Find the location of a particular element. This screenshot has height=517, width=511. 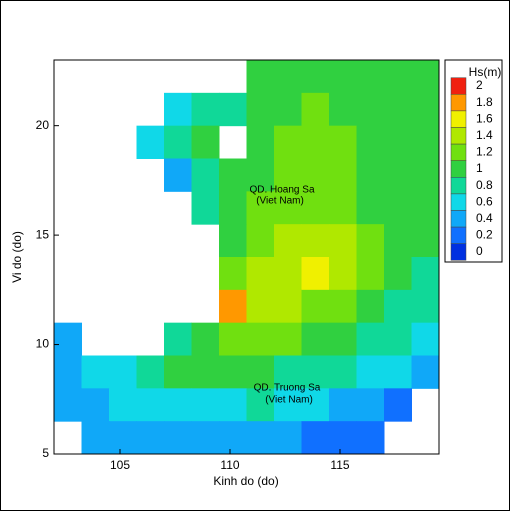

x-tick-label: 105 is located at coordinates (120, 465).